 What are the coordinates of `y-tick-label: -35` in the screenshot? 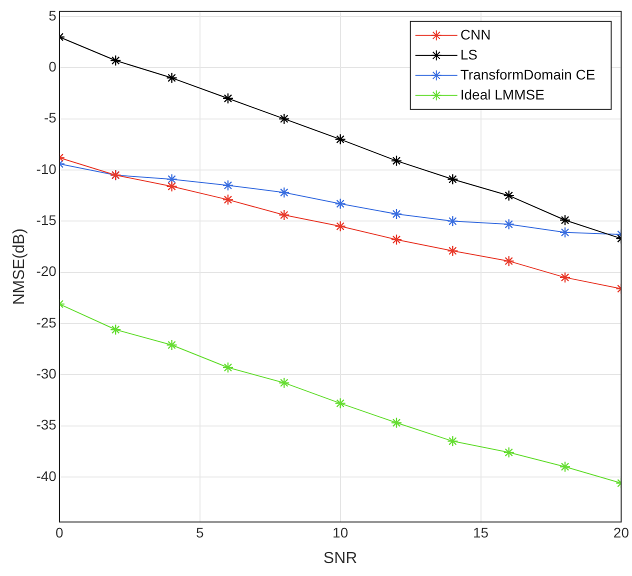 It's located at (46, 424).